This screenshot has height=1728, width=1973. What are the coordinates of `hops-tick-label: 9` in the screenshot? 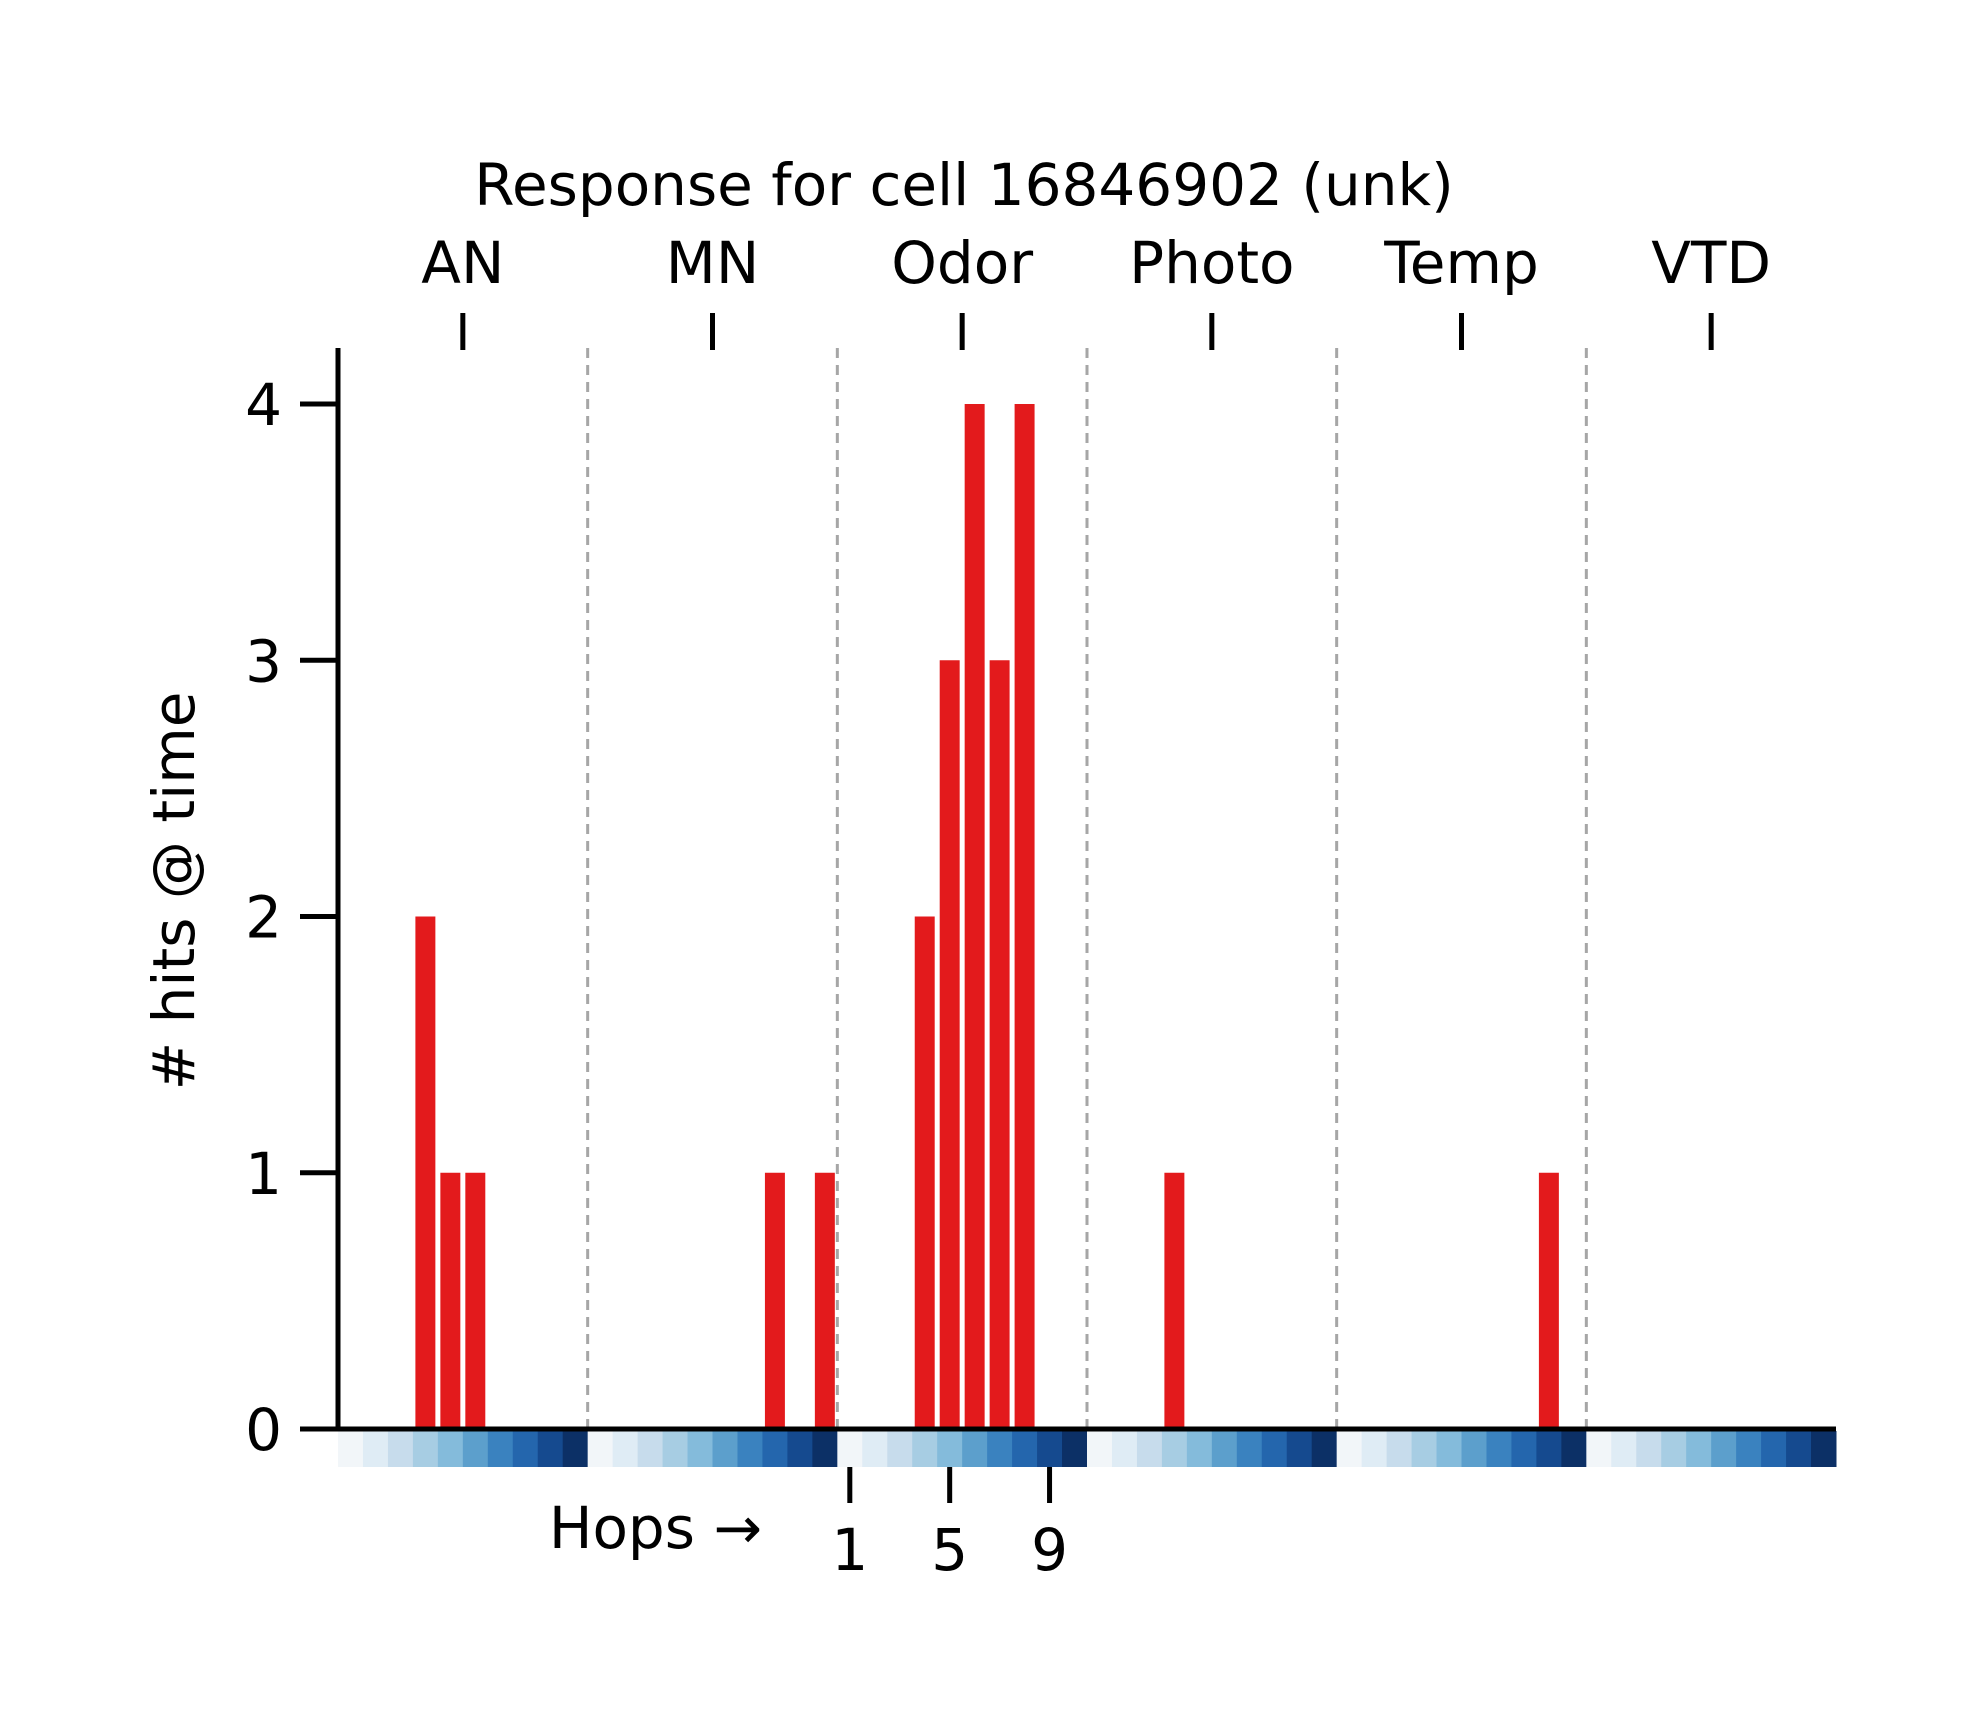 It's located at (1049, 1550).